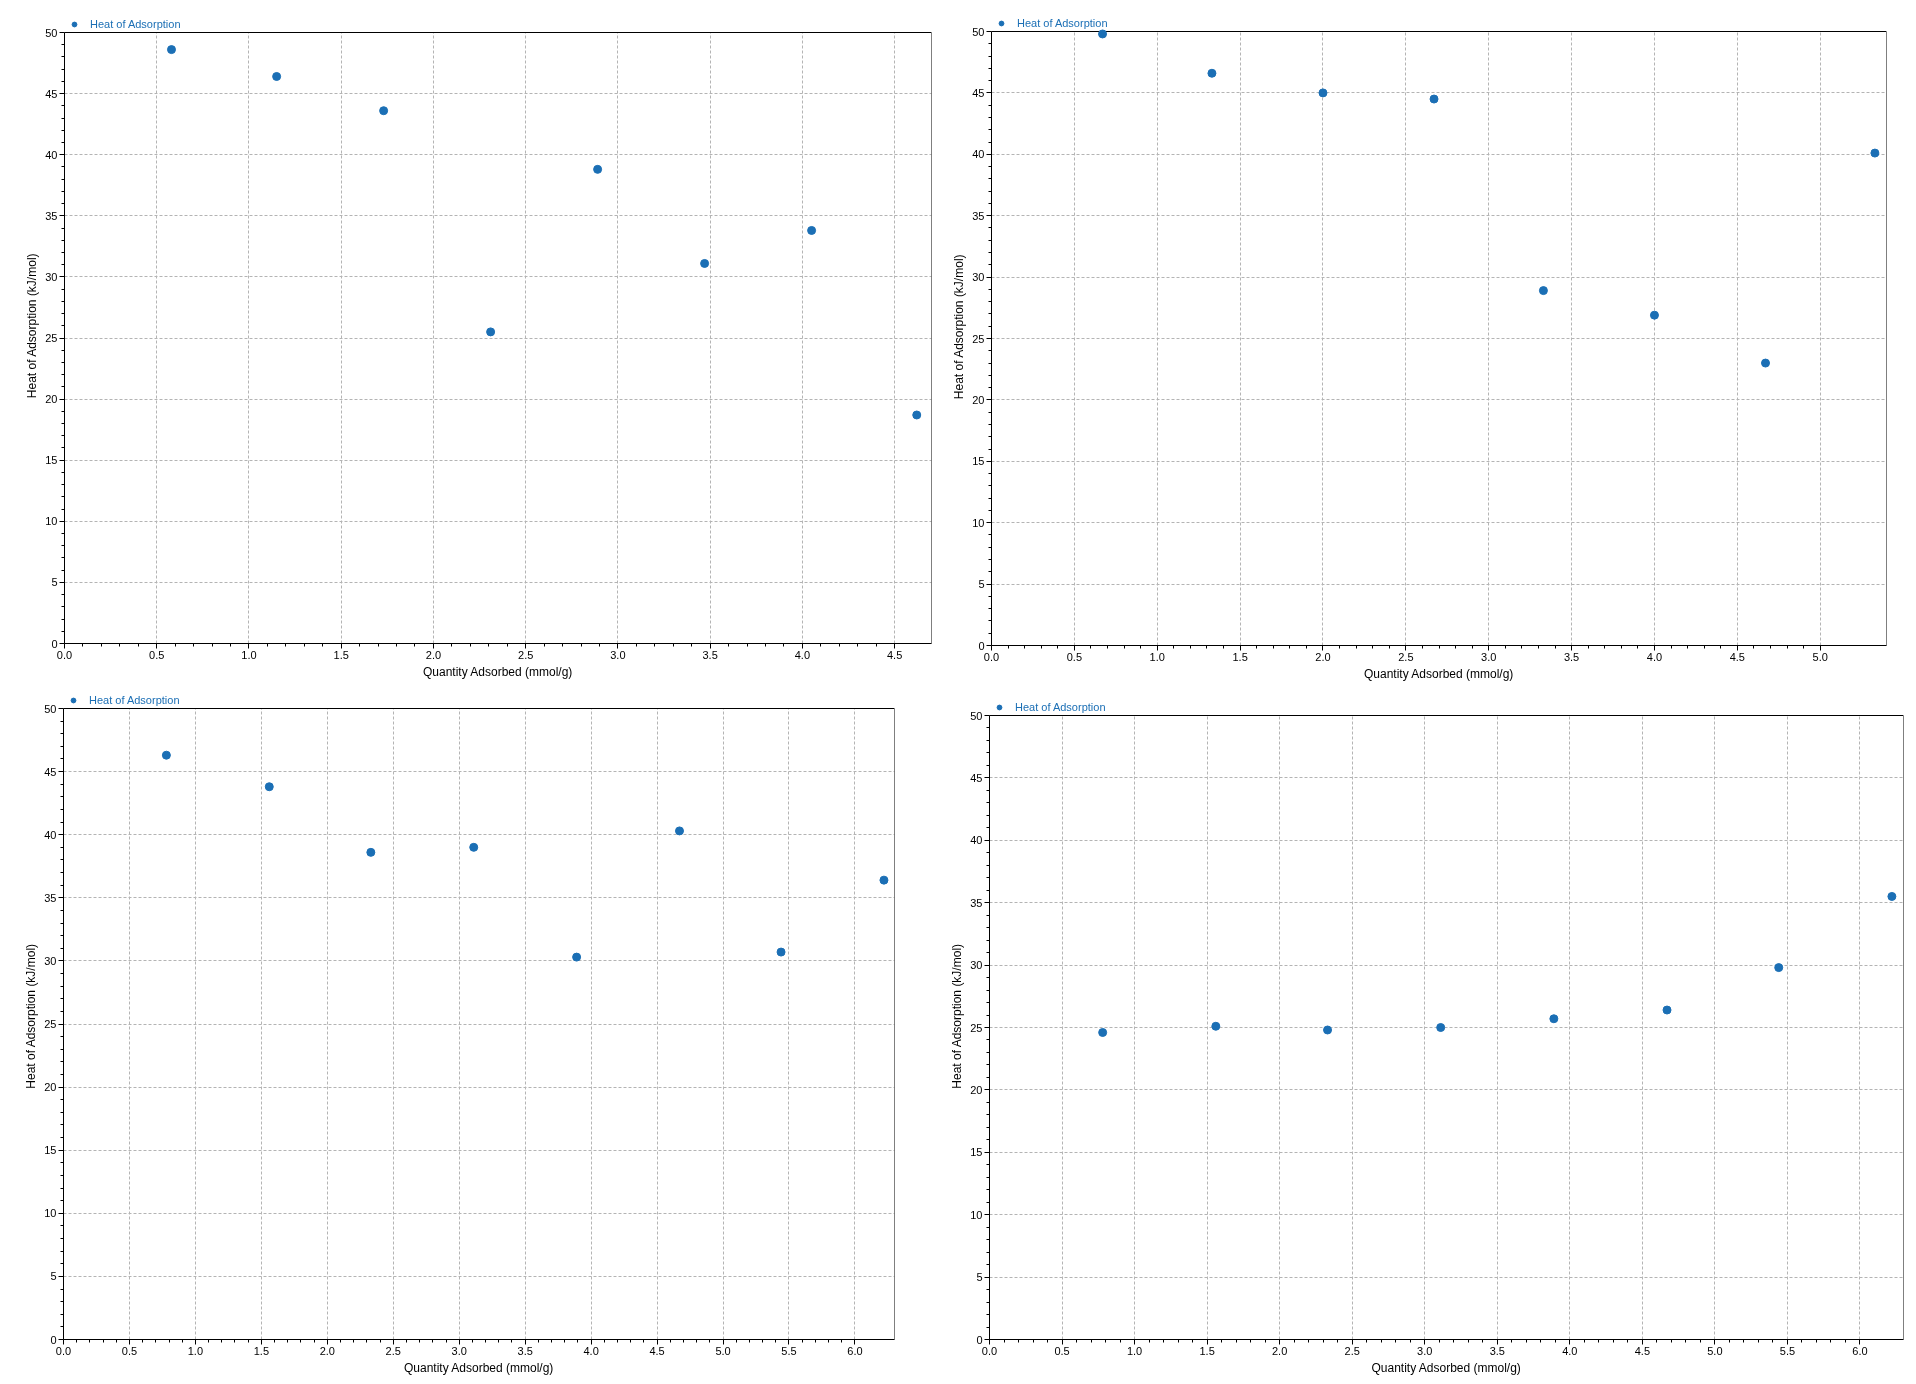  I want to click on x-tick-label: 2.5, so click(1352, 1350).